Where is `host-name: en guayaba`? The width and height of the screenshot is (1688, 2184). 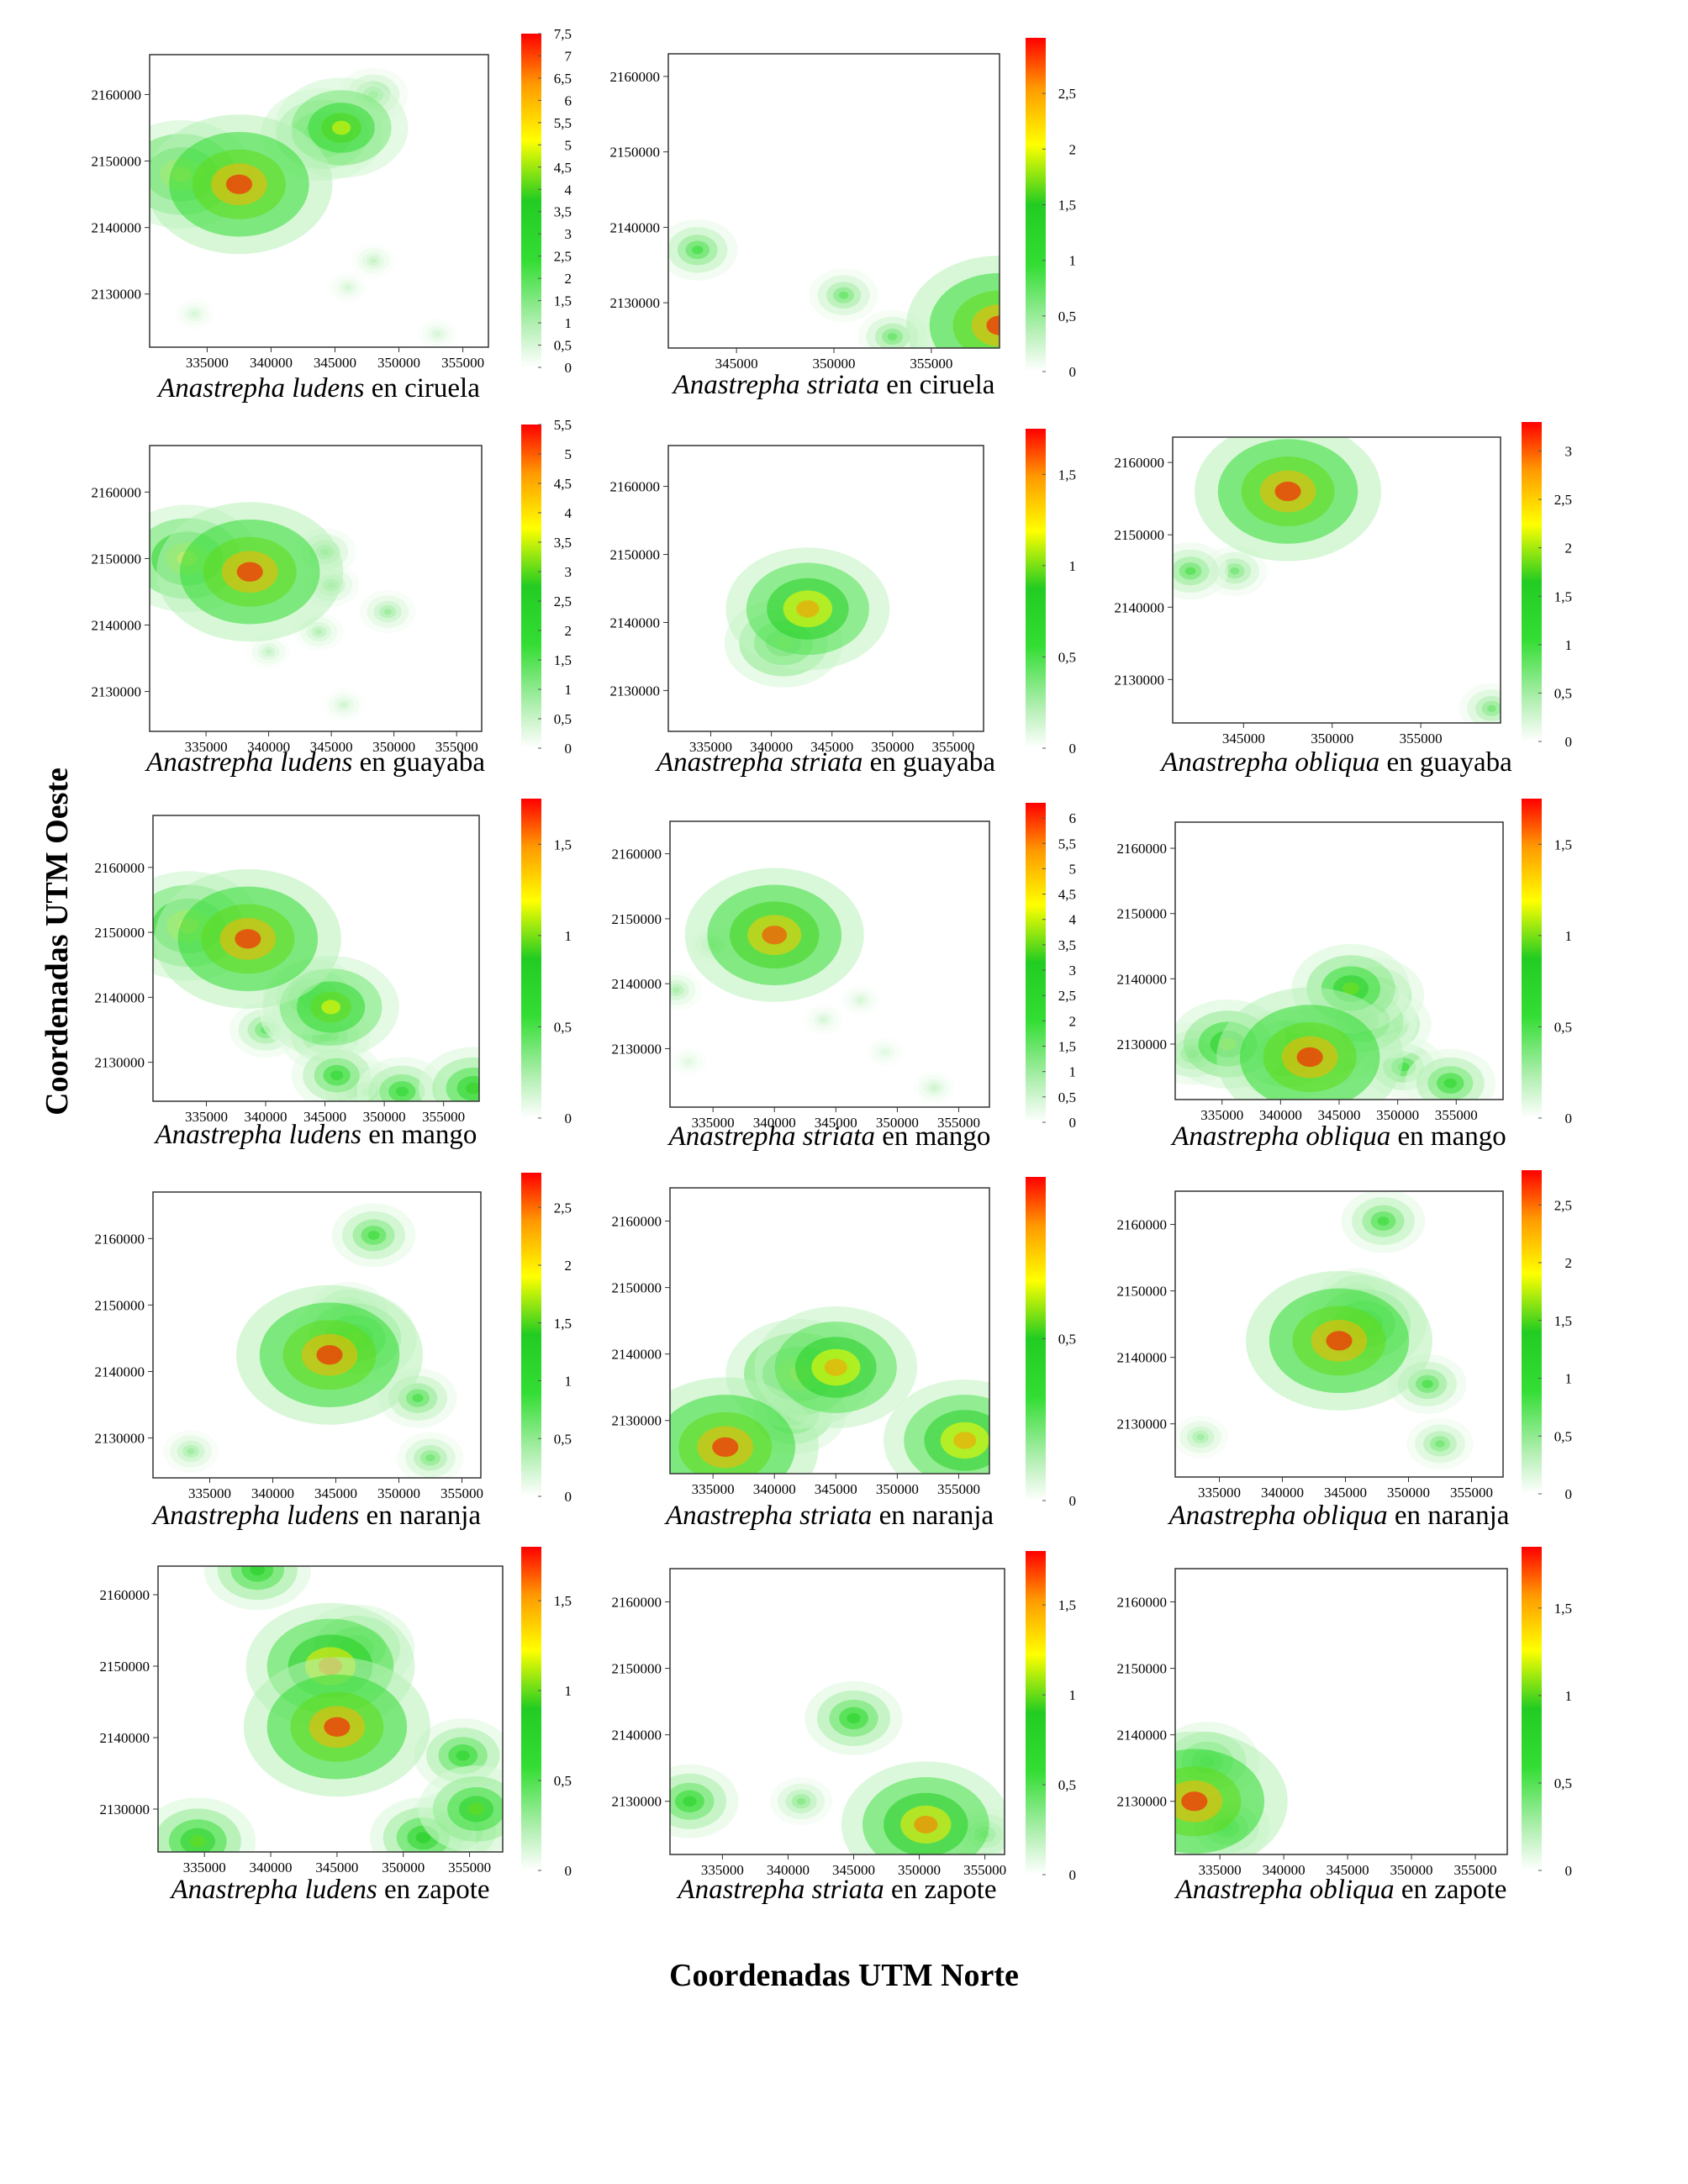 host-name: en guayaba is located at coordinates (928, 762).